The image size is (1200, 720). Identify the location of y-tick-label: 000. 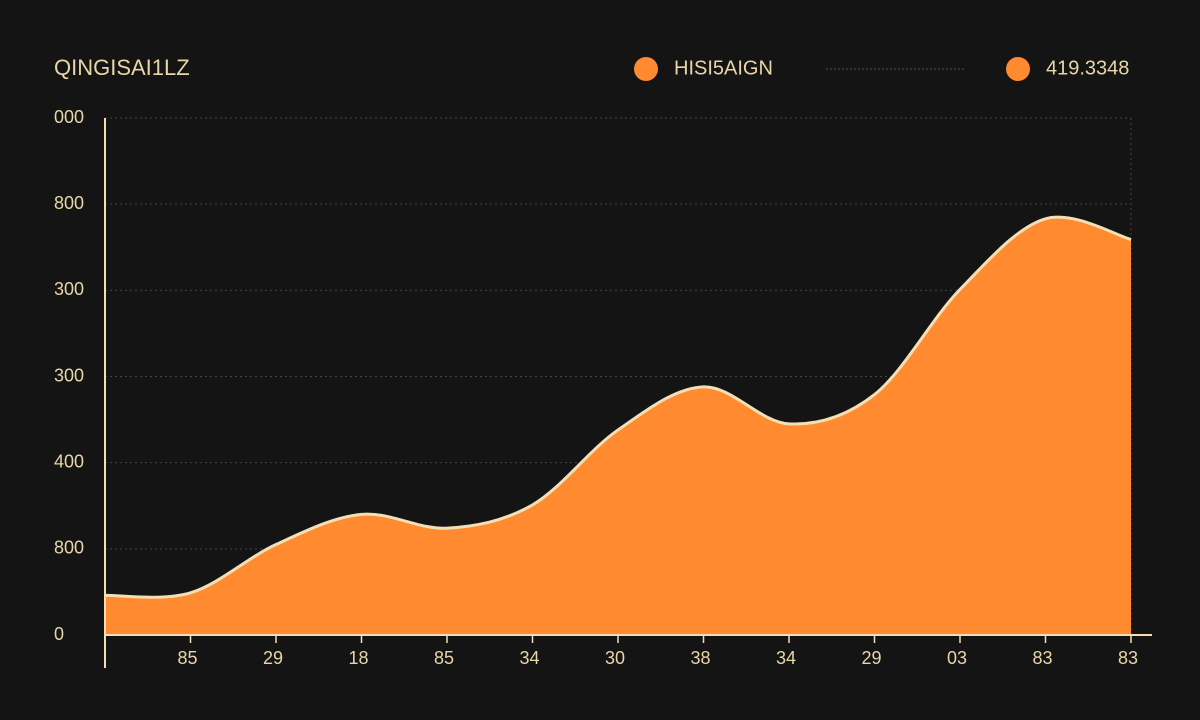
(69, 117).